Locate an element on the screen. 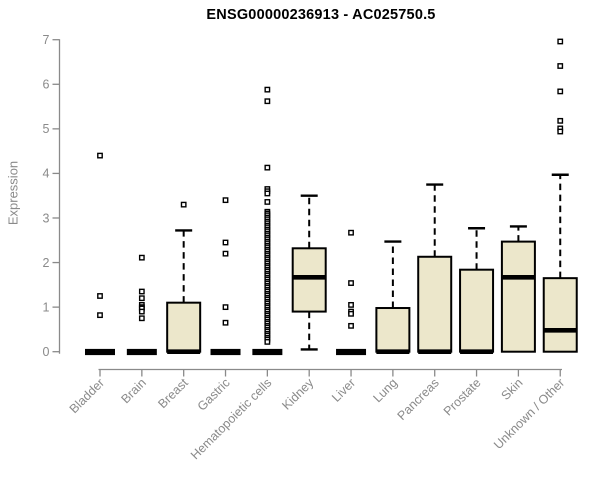 The height and width of the screenshot is (500, 600). x-tick-label-kidney: Kidney is located at coordinates (297, 393).